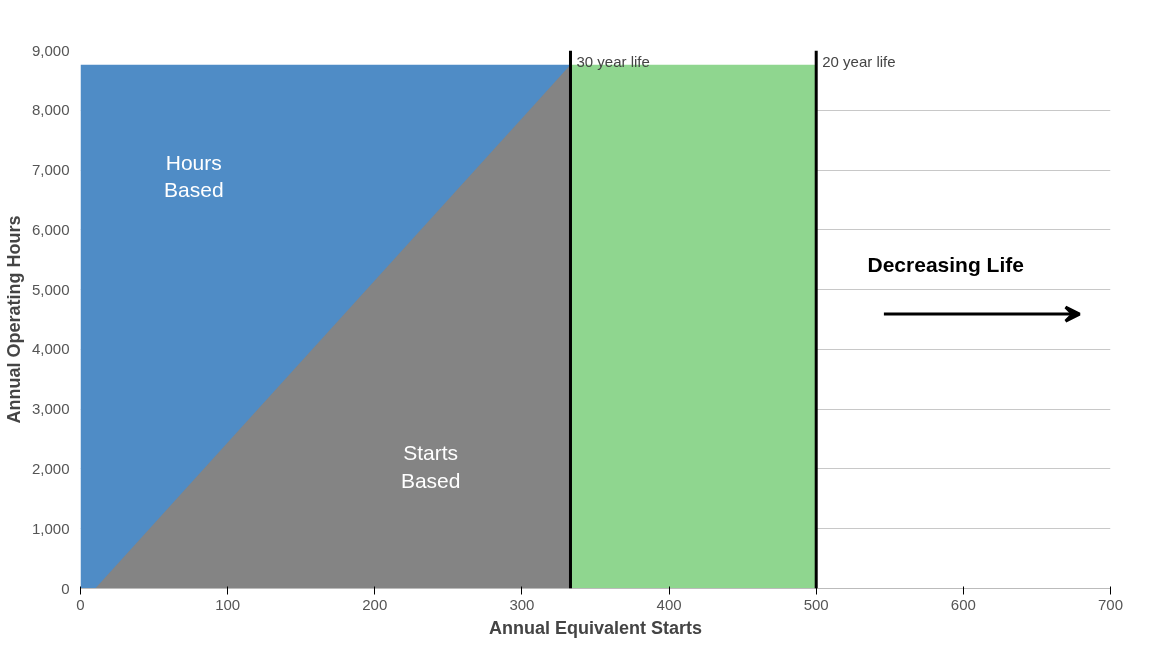 The width and height of the screenshot is (1154, 651). What do you see at coordinates (65, 588) in the screenshot?
I see `y-tick-label: 0` at bounding box center [65, 588].